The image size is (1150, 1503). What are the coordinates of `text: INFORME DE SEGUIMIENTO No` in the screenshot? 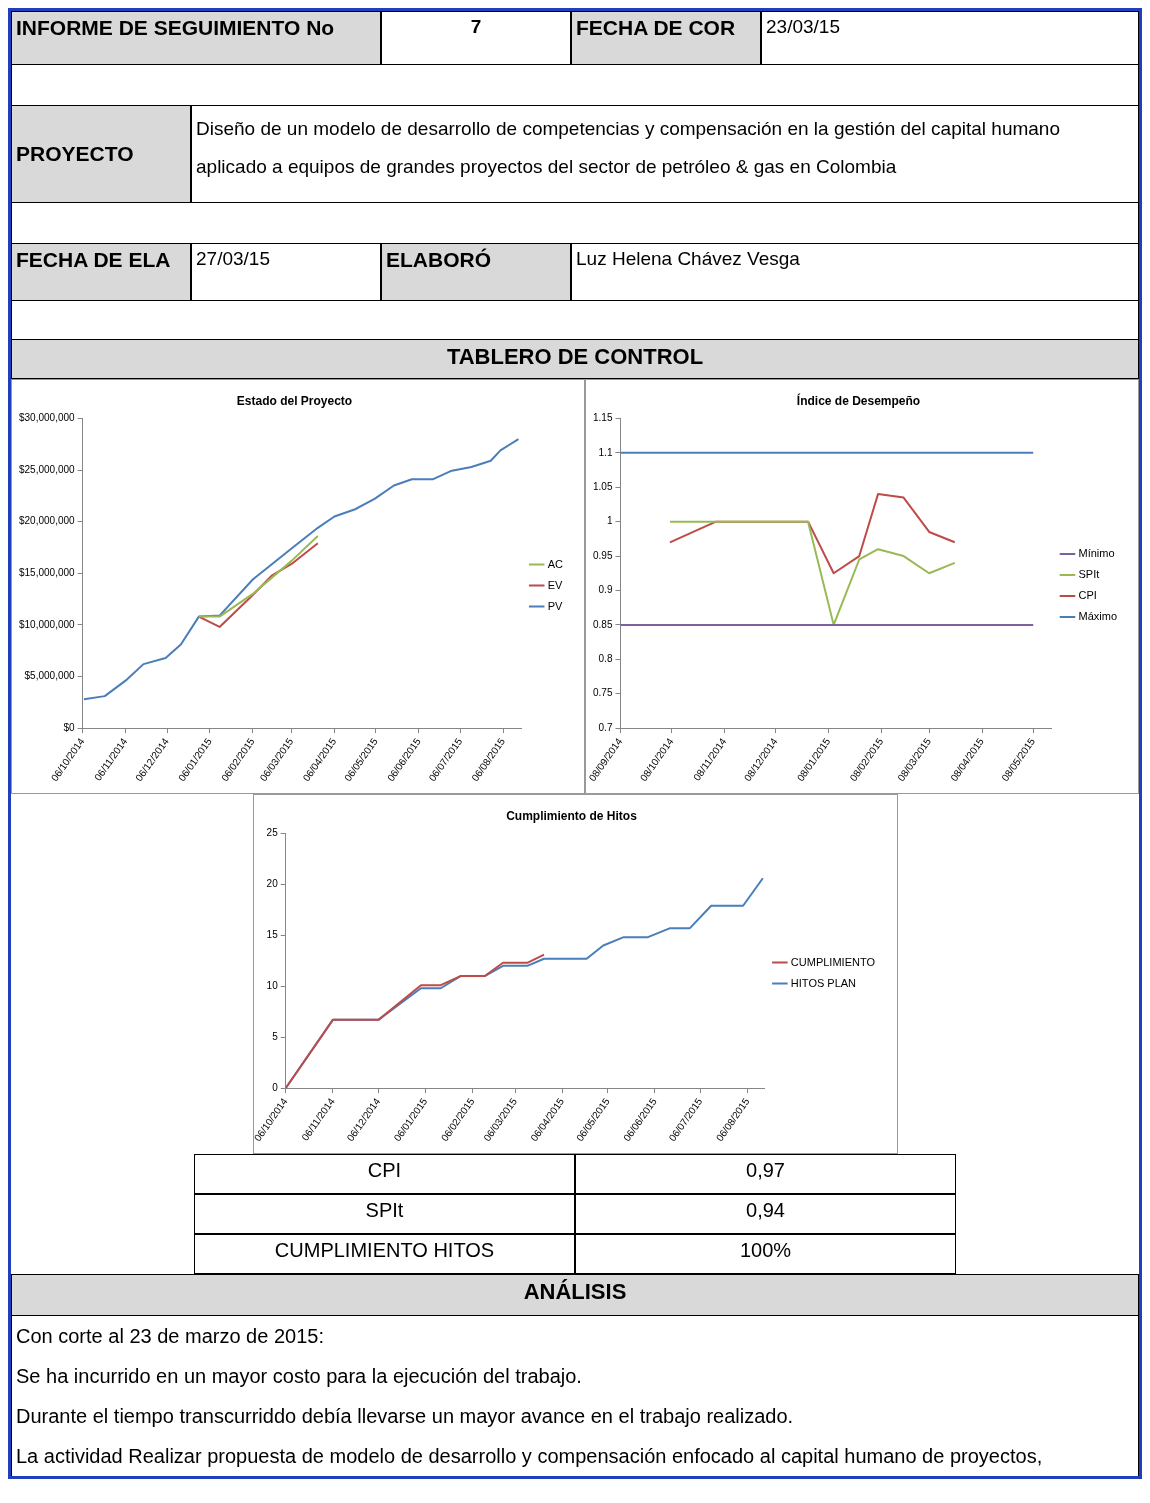 It's located at (175, 27).